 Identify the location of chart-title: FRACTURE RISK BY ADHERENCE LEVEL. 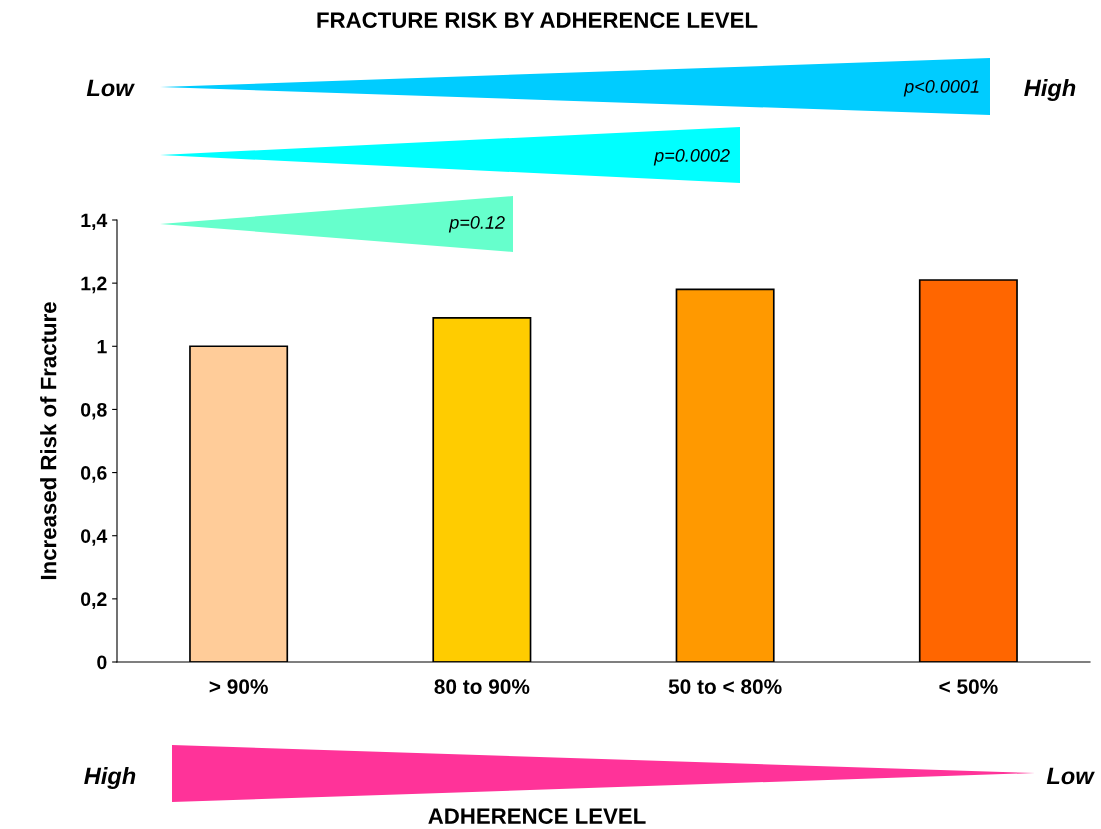
(537, 20).